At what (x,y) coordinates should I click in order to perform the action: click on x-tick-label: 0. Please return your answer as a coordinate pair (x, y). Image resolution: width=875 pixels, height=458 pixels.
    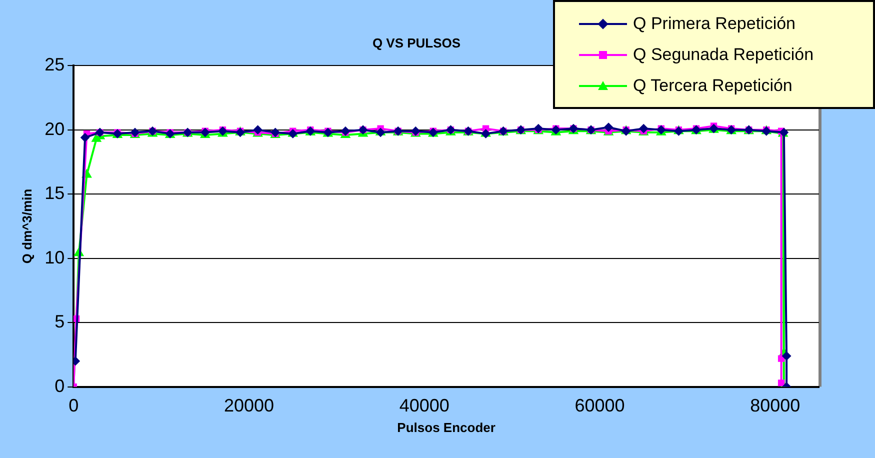
    Looking at the image, I should click on (73, 406).